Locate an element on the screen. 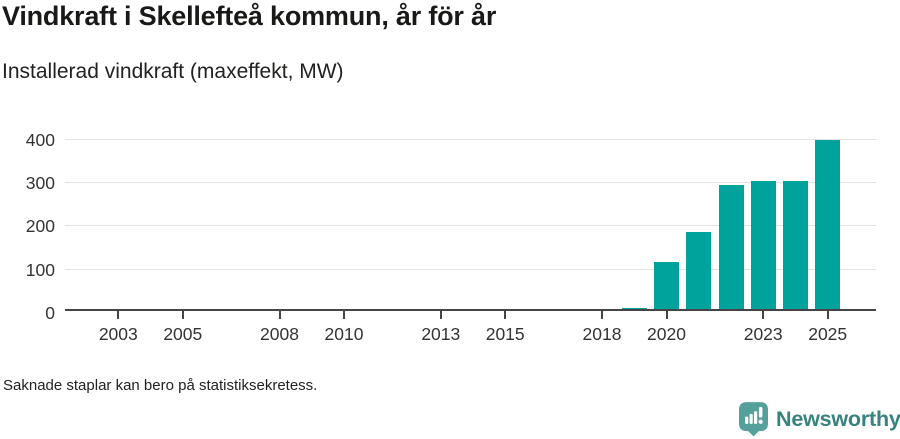 This screenshot has height=439, width=900. newsworthy-wordmark: Newsworthy is located at coordinates (838, 419).